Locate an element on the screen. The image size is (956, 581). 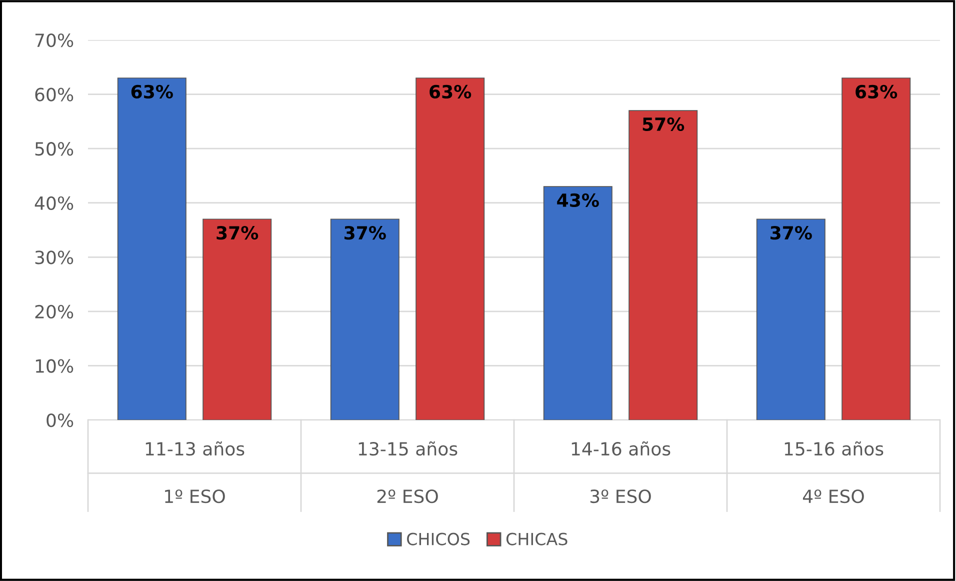
legend-label: CHICOS is located at coordinates (438, 539).